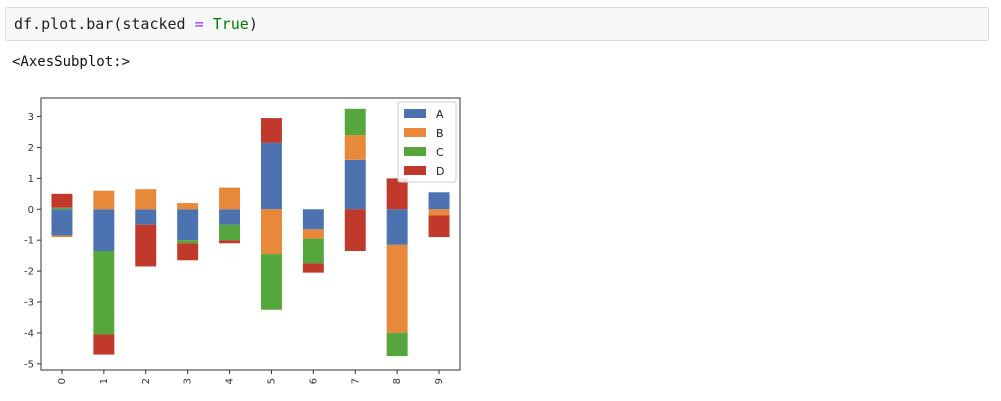 The height and width of the screenshot is (401, 1001). What do you see at coordinates (415, 113) in the screenshot?
I see `legend-swatch-A` at bounding box center [415, 113].